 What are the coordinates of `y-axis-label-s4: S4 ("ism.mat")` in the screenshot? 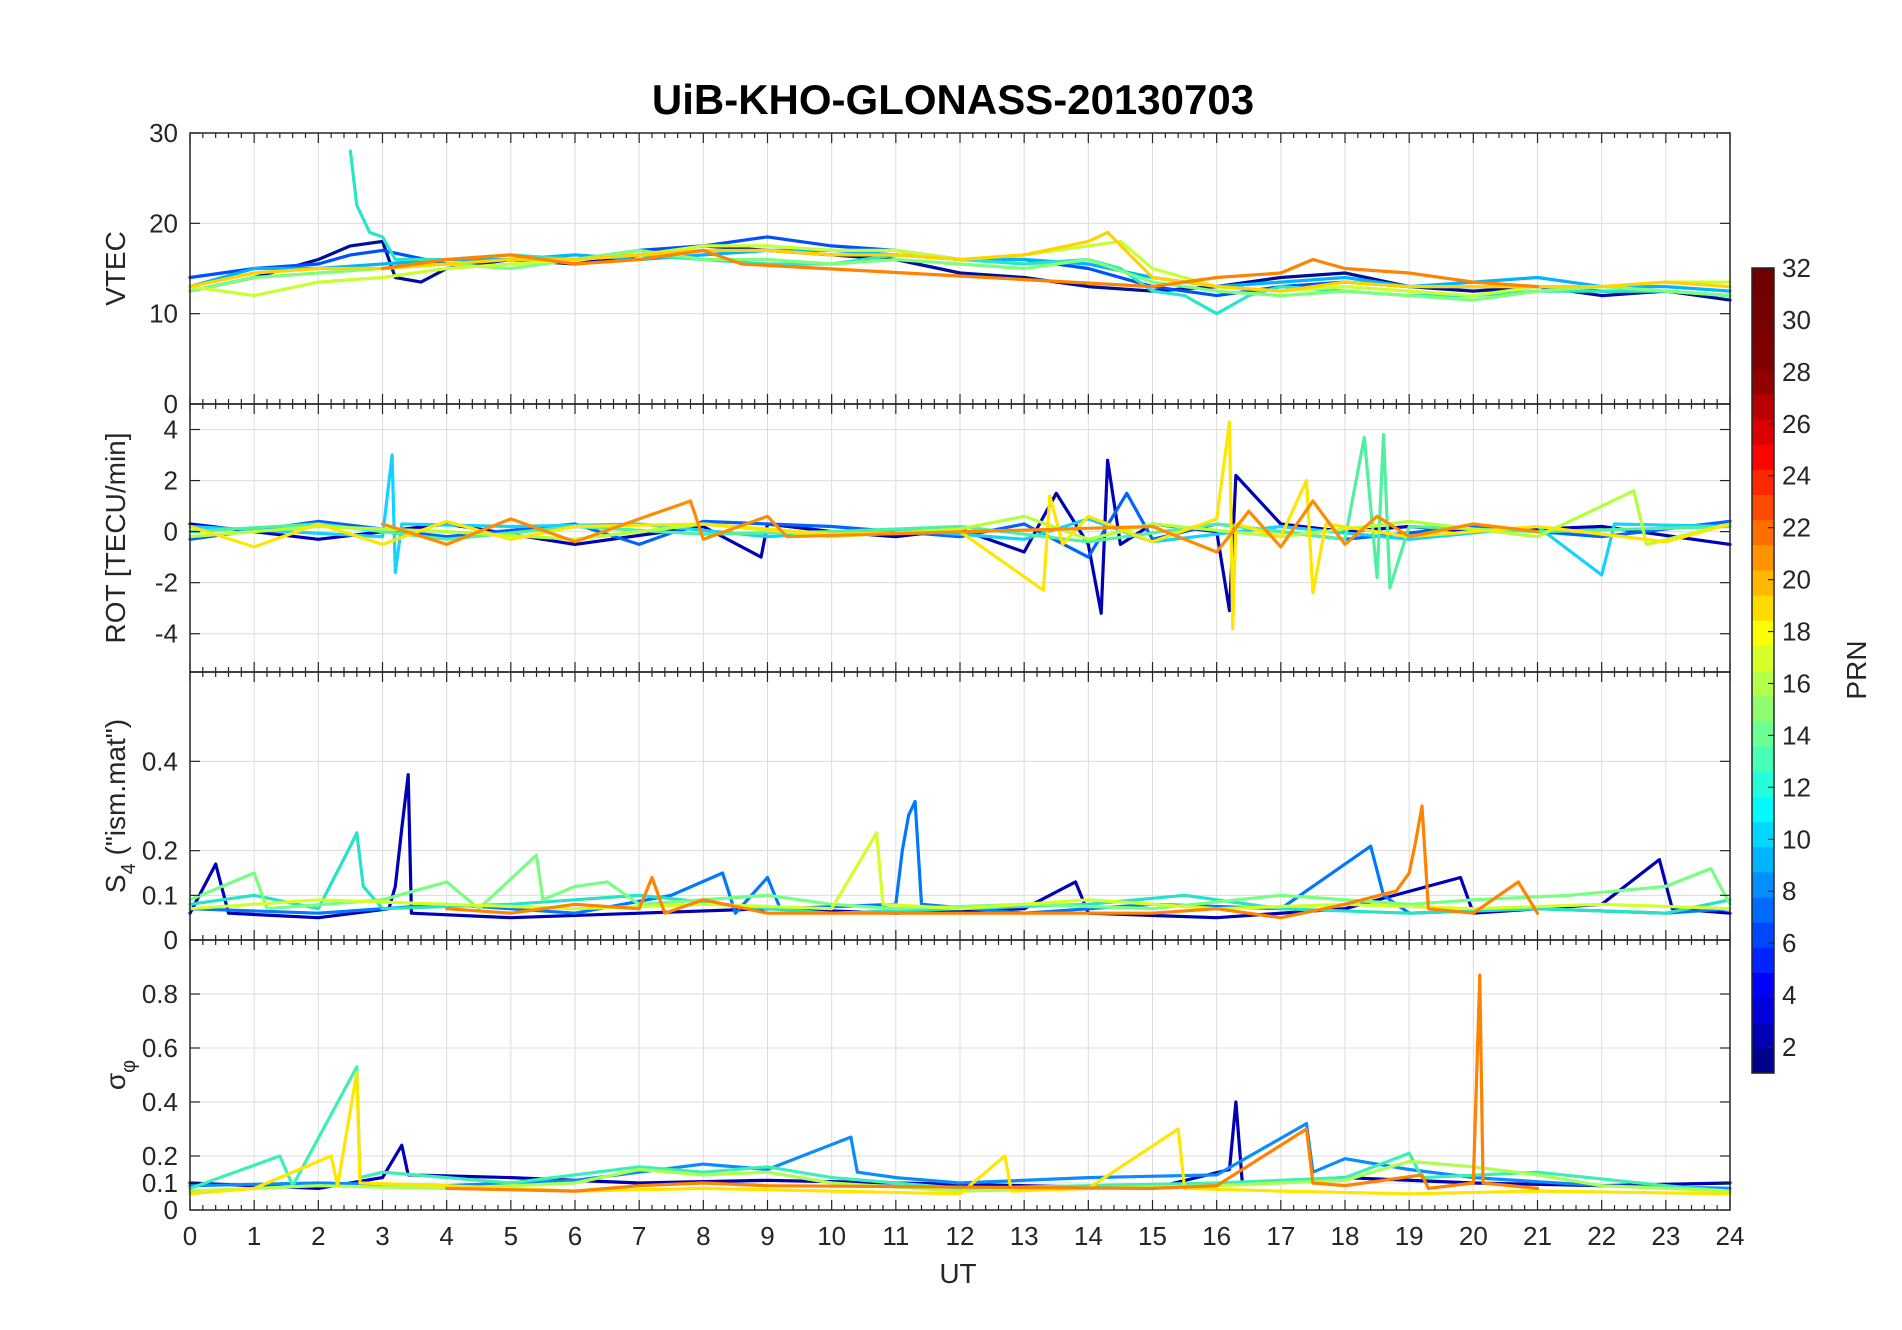 It's located at (120, 806).